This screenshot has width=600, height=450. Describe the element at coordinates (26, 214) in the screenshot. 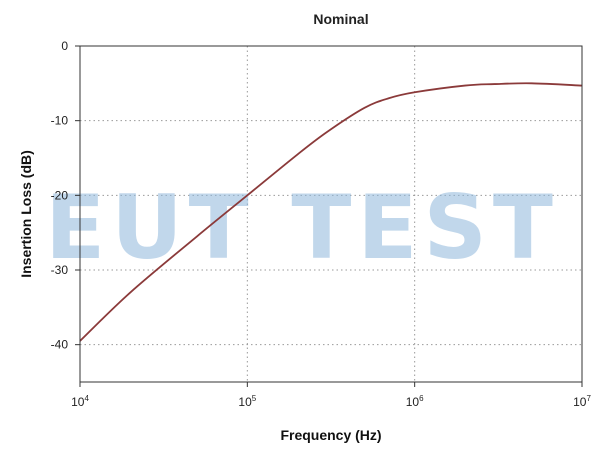

I see `y-axis-label: Insertion Loss (dB)` at that location.